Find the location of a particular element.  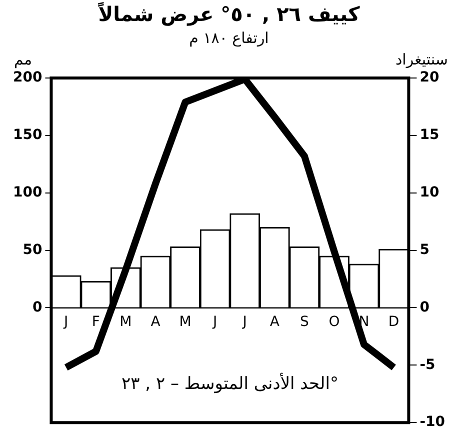

y2-tick-label: 5 is located at coordinates (425, 250).